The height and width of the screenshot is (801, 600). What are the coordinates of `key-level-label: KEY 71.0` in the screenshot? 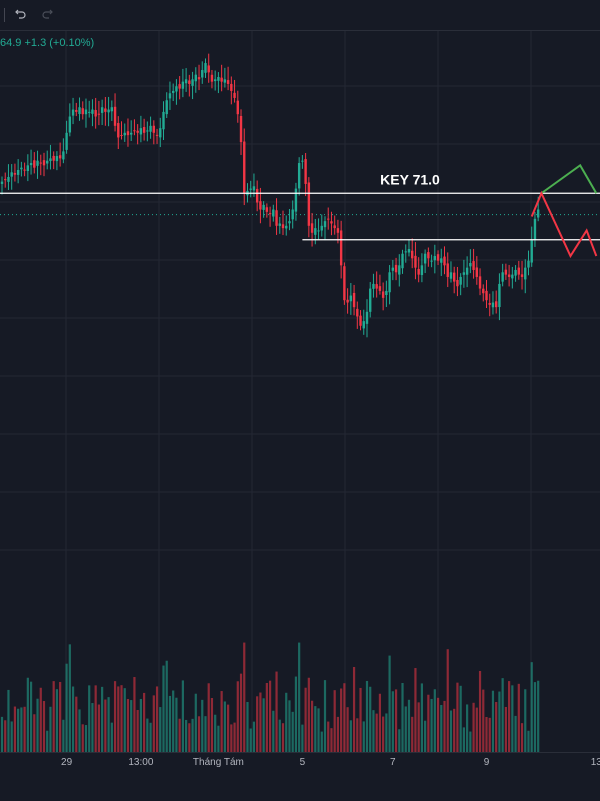 It's located at (410, 179).